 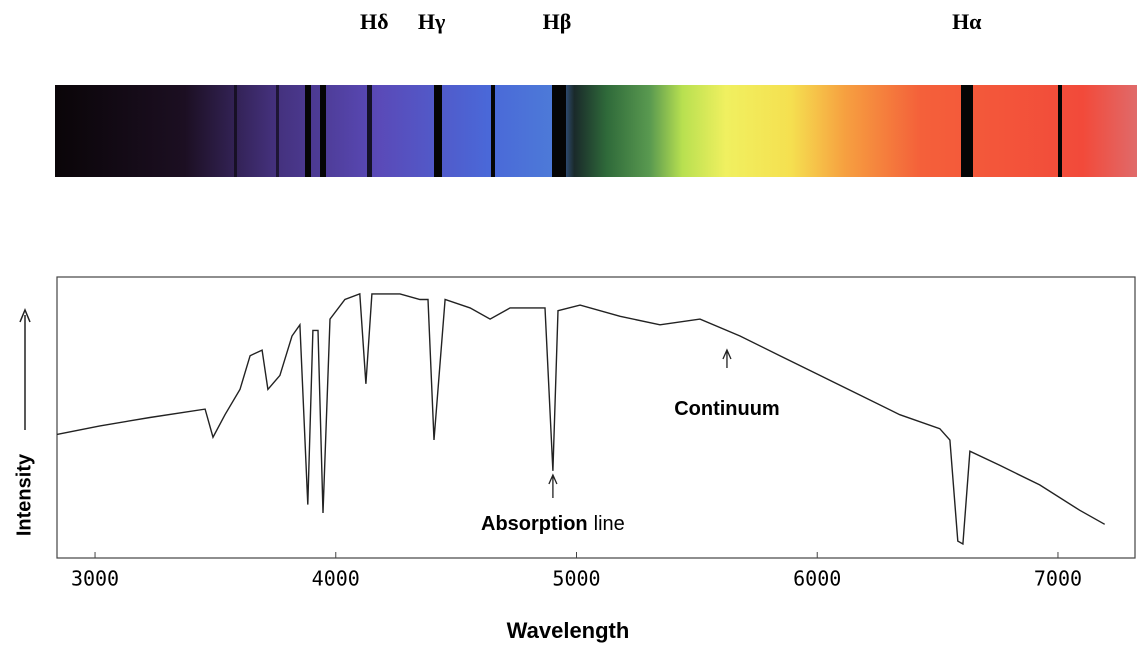 What do you see at coordinates (1058, 579) in the screenshot?
I see `x-tick-label: 7000` at bounding box center [1058, 579].